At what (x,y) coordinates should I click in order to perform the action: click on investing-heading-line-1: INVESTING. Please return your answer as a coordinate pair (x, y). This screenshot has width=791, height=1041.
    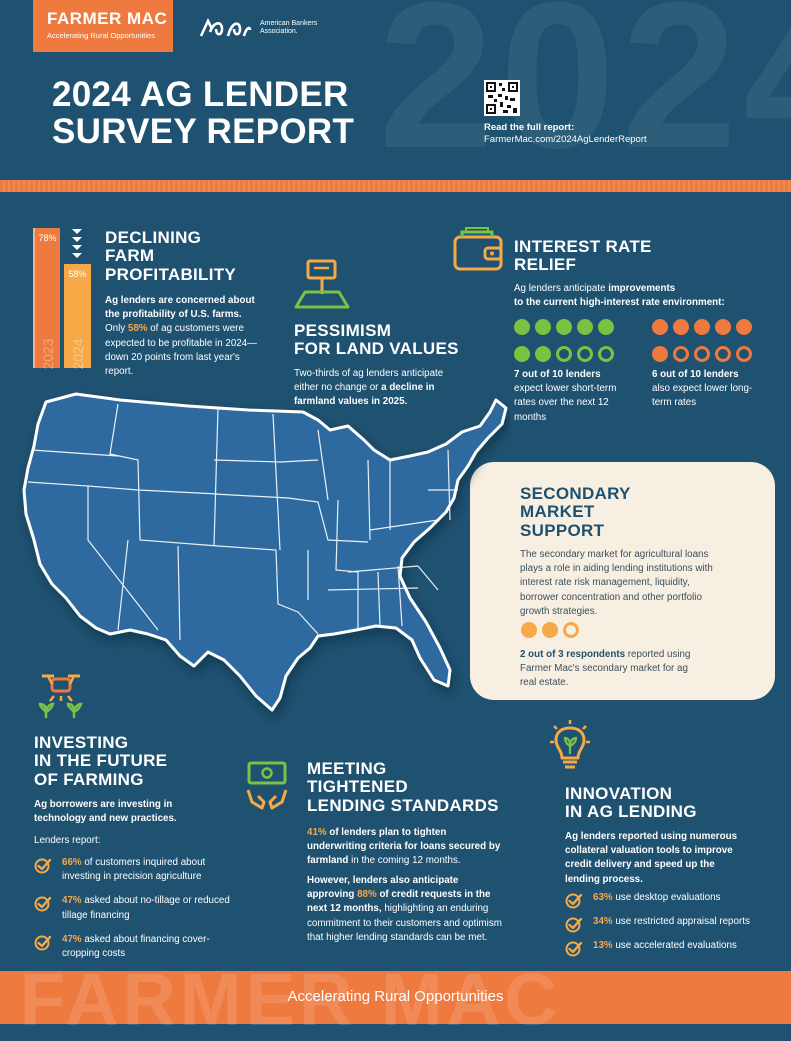
    Looking at the image, I should click on (81, 742).